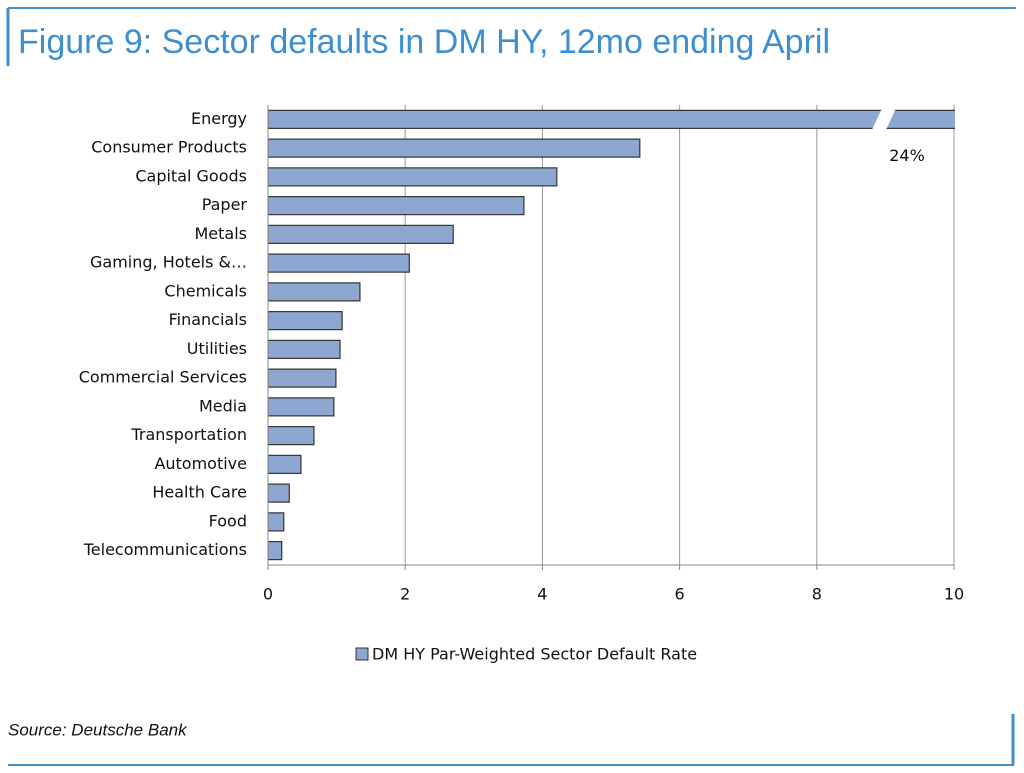 Image resolution: width=1024 pixels, height=773 pixels. What do you see at coordinates (225, 204) in the screenshot?
I see `y-tick-label: Paper` at bounding box center [225, 204].